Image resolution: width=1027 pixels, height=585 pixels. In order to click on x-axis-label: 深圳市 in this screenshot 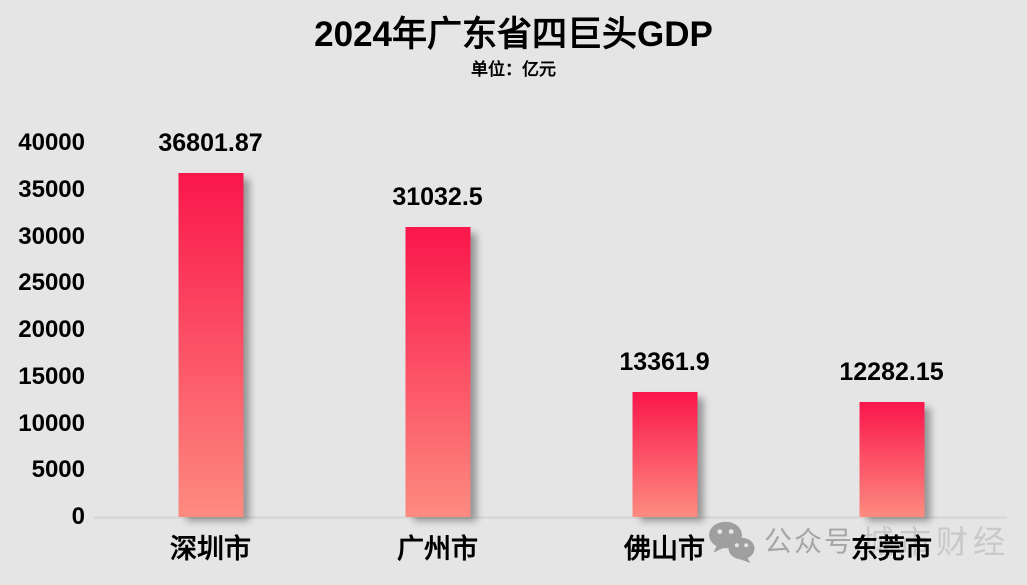, I will do `click(210, 549)`.